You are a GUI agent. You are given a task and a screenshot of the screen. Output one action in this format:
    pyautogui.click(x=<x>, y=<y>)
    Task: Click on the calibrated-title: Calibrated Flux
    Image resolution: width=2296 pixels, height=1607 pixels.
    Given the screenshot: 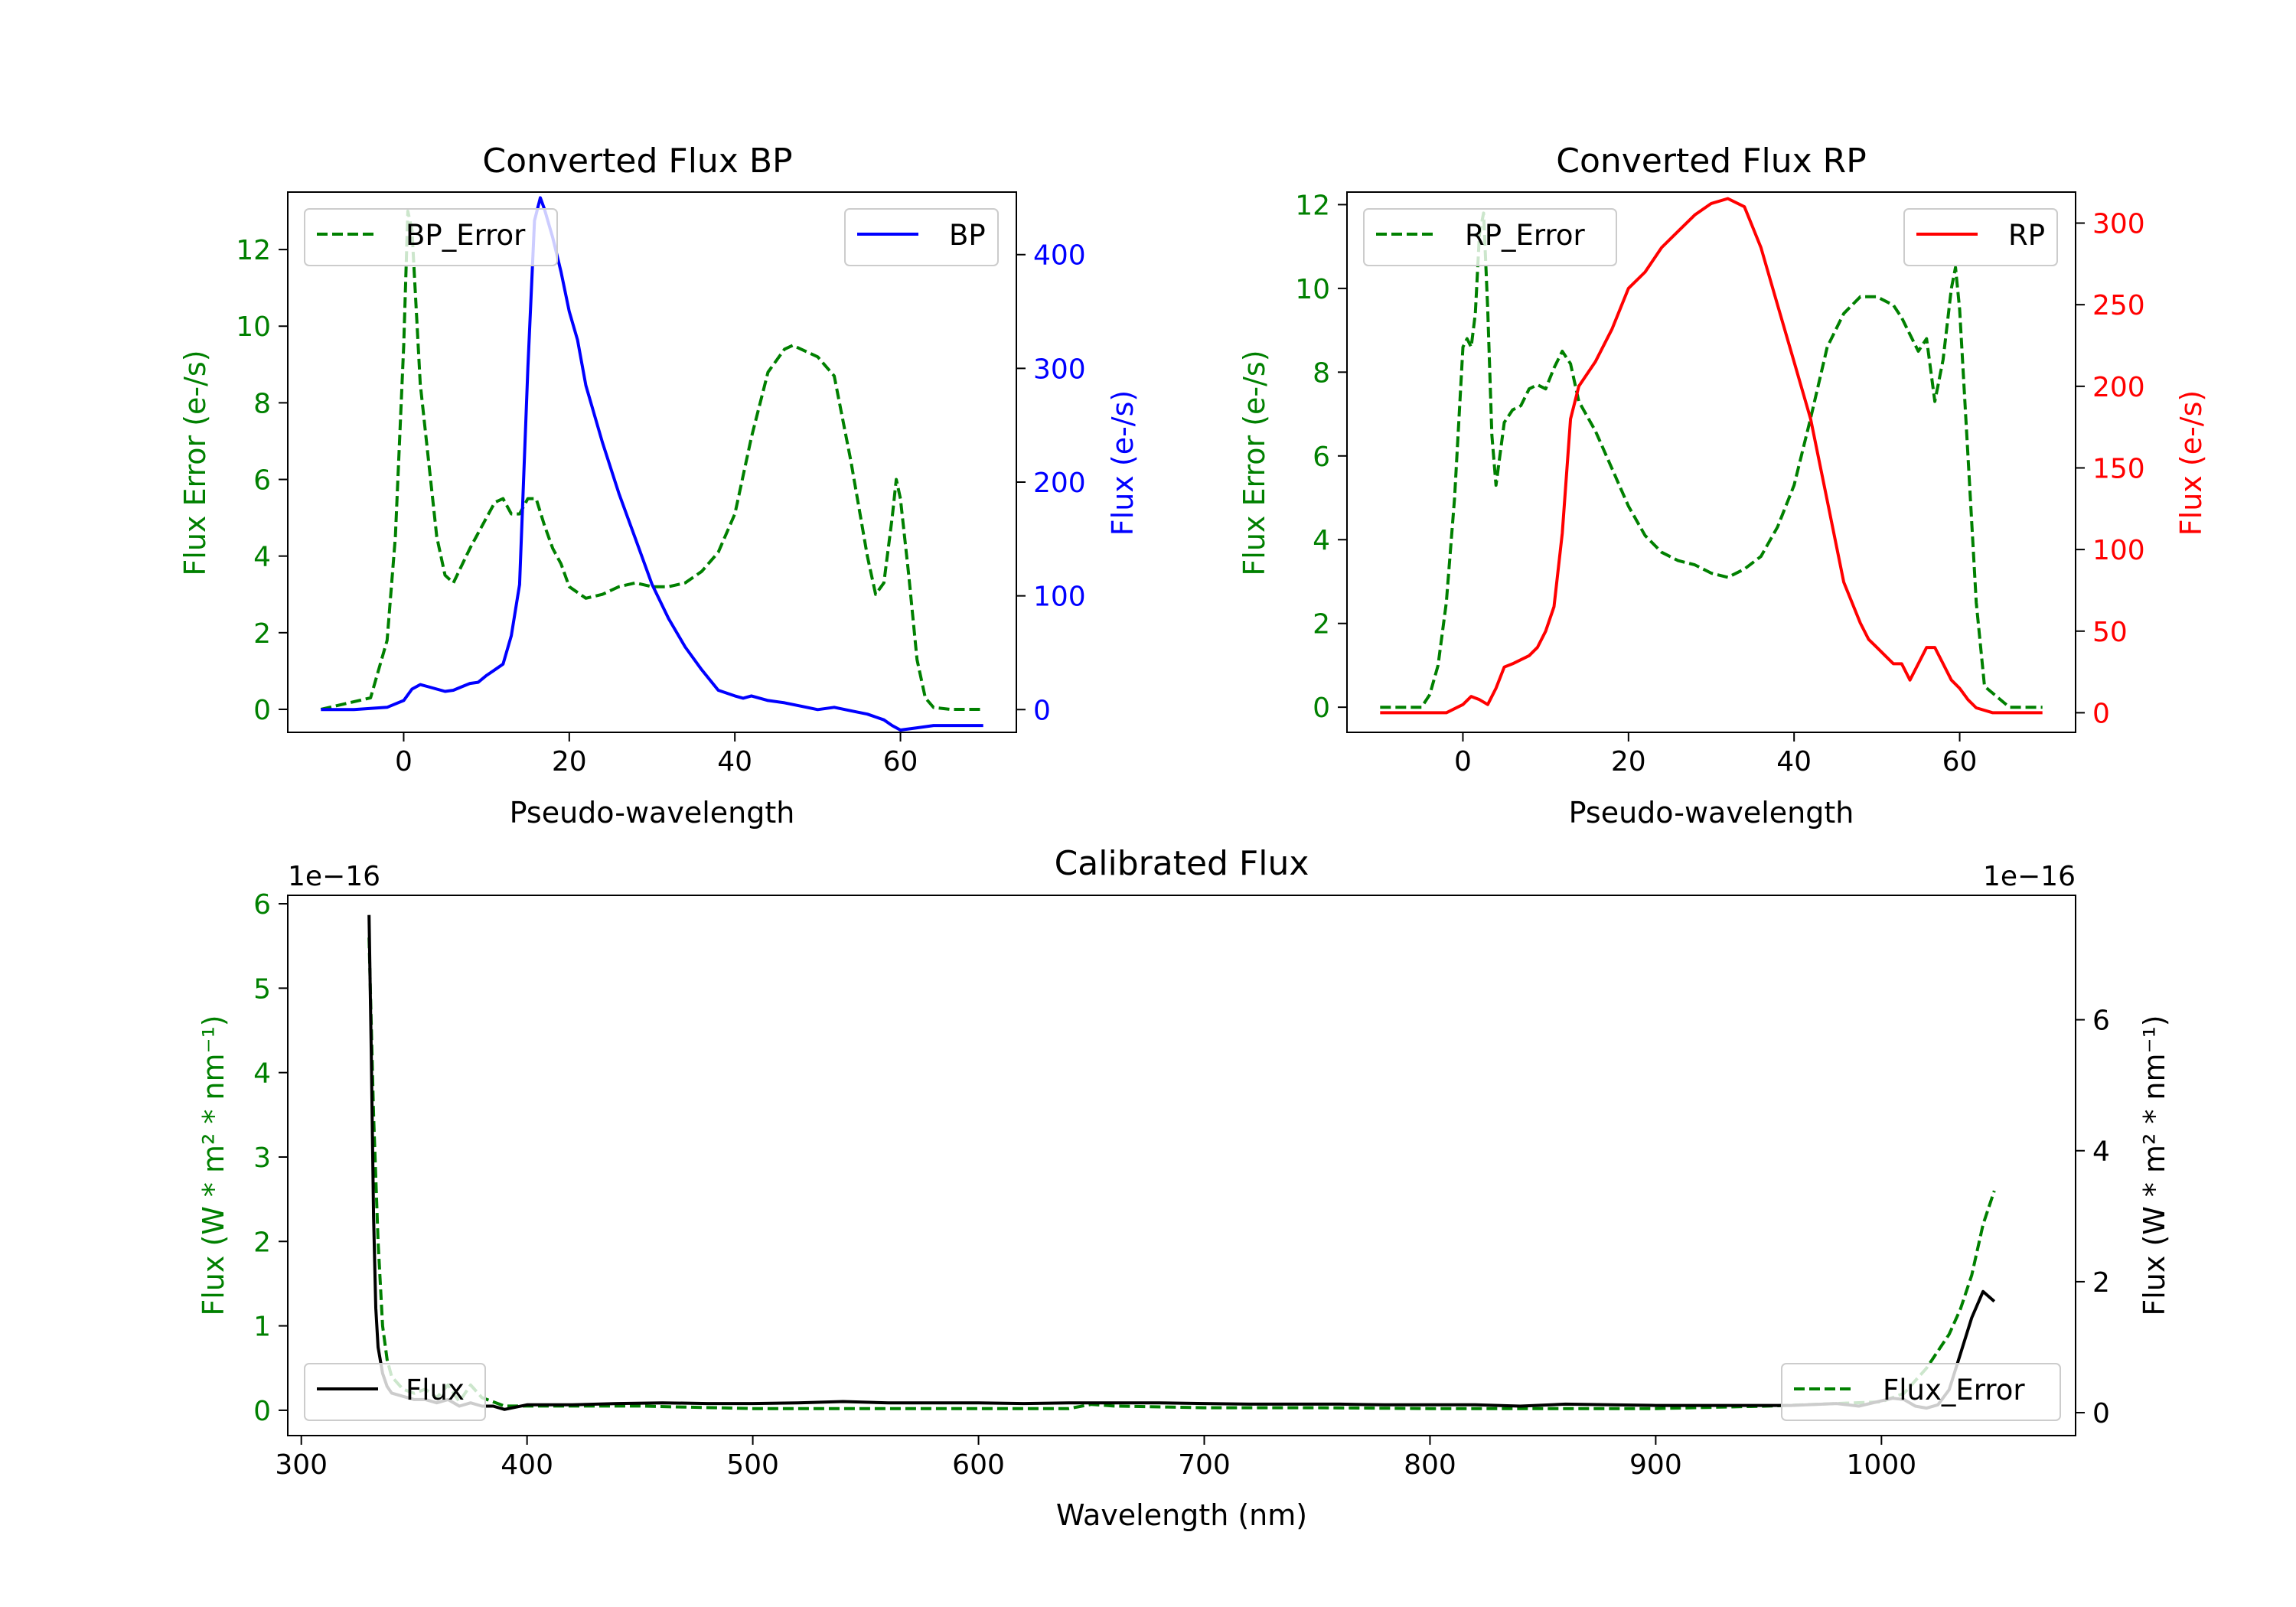 What is the action you would take?
    pyautogui.click(x=1182, y=864)
    